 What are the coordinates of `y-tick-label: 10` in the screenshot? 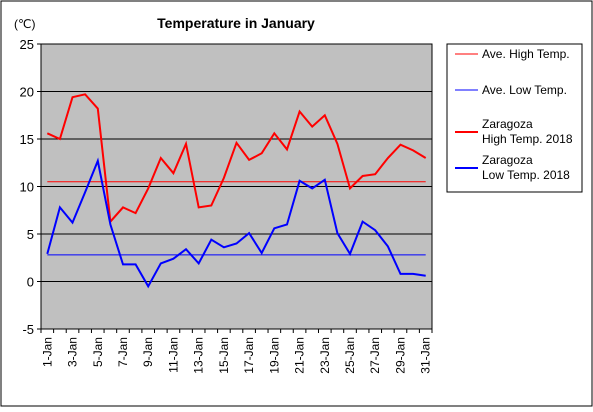 It's located at (27, 187).